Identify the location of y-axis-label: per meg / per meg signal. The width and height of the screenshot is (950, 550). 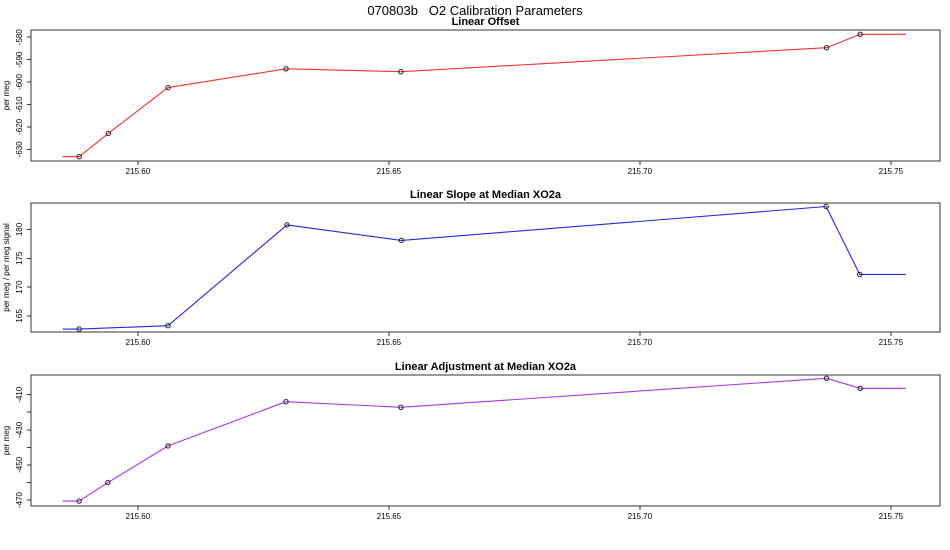
(6, 267).